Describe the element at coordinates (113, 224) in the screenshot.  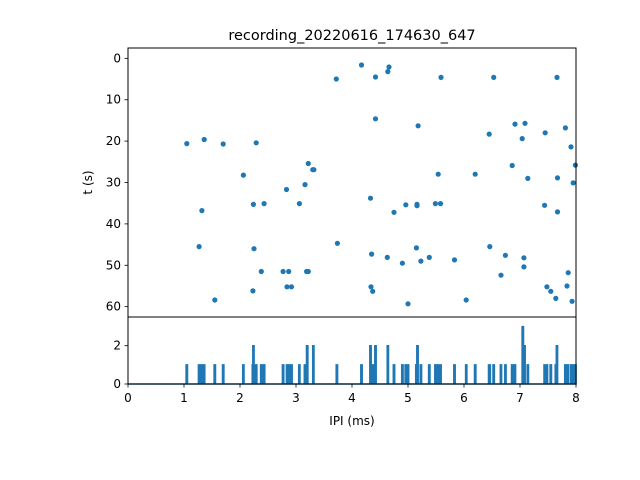
I see `y-tick-label: 40` at that location.